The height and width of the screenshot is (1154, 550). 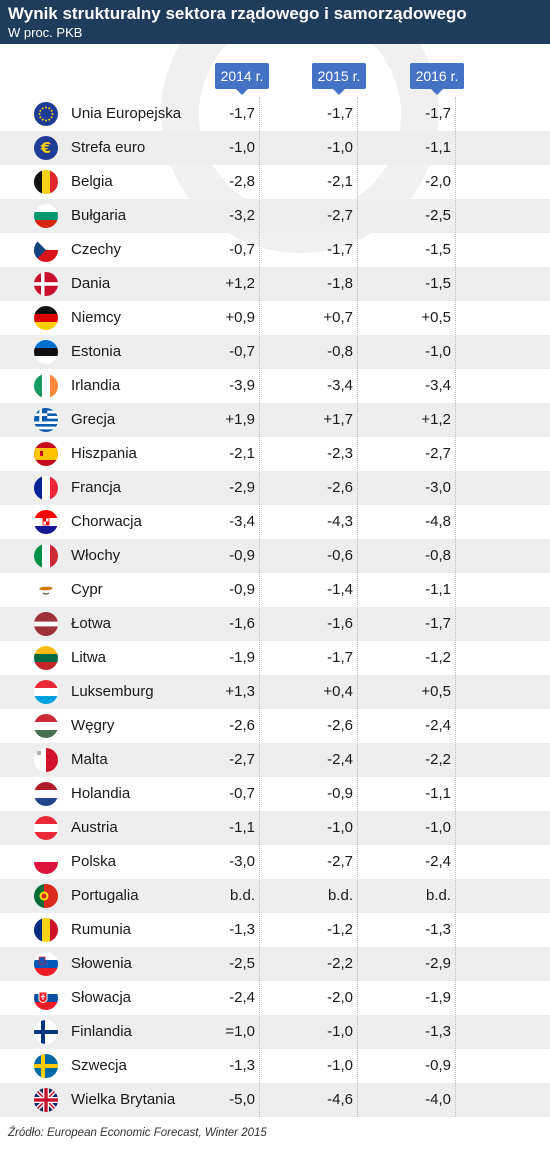 What do you see at coordinates (242, 385) in the screenshot?
I see `value-cell-2014: -3,9` at bounding box center [242, 385].